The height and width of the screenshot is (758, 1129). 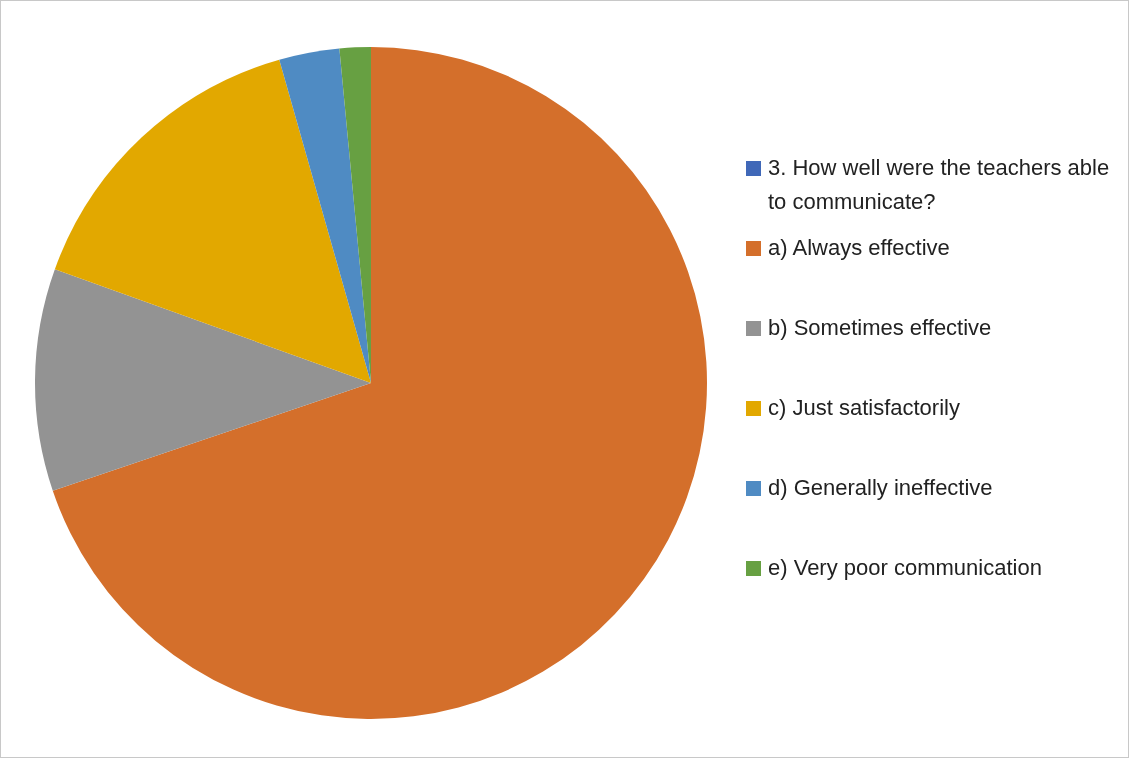 I want to click on legend-label: b) Sometimes effective, so click(x=880, y=328).